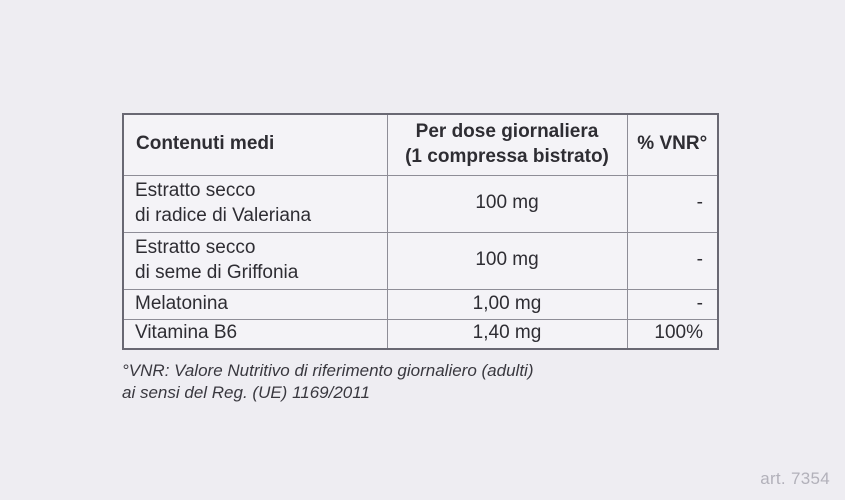 This screenshot has height=500, width=845. What do you see at coordinates (672, 334) in the screenshot?
I see `ingredient-vnr: 100%` at bounding box center [672, 334].